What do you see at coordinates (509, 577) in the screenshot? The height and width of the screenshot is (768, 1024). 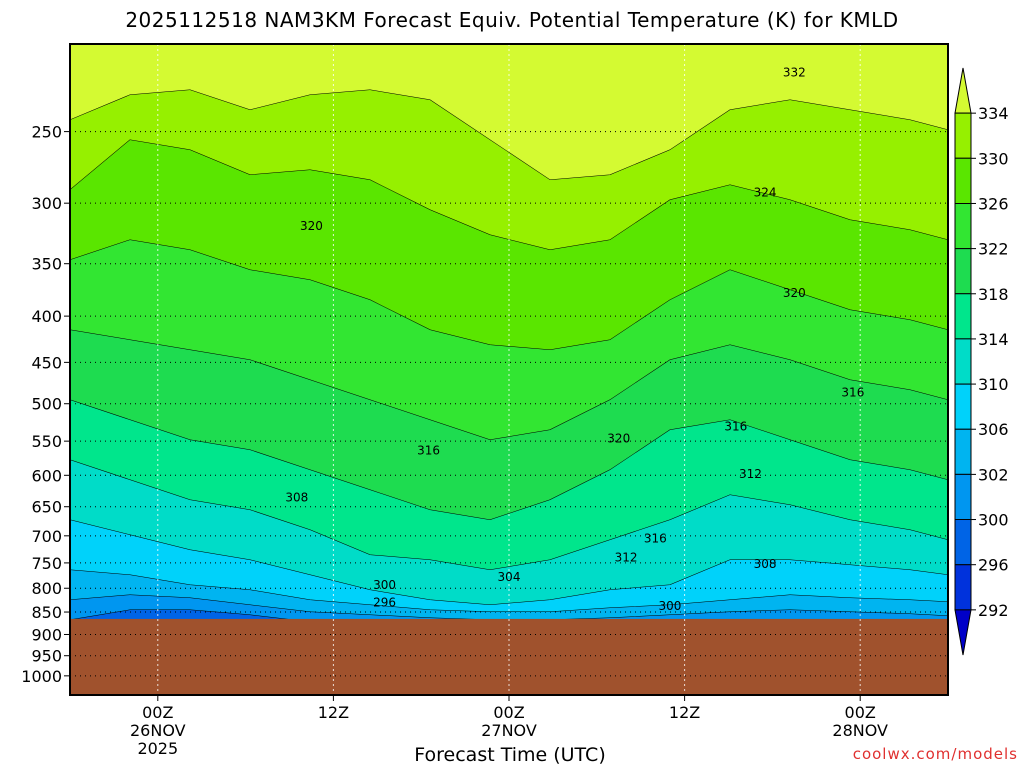 I see `contour-label: 304` at bounding box center [509, 577].